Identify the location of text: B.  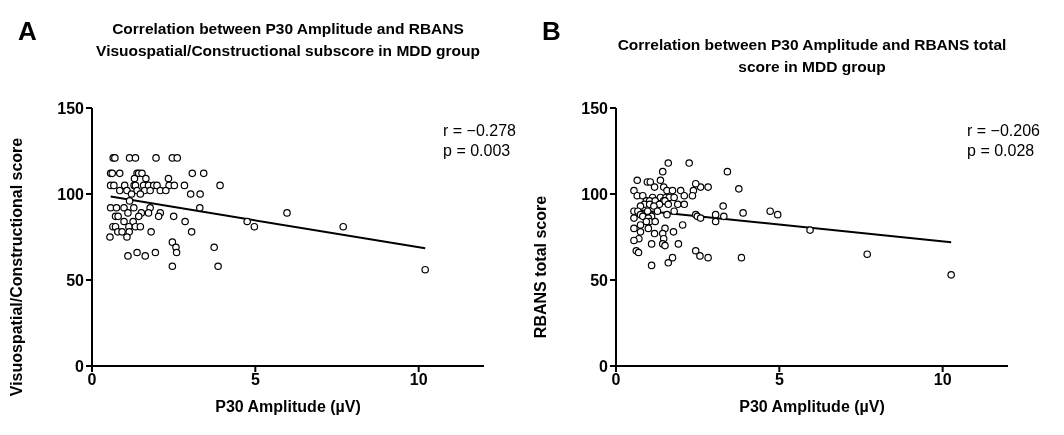
(551, 31).